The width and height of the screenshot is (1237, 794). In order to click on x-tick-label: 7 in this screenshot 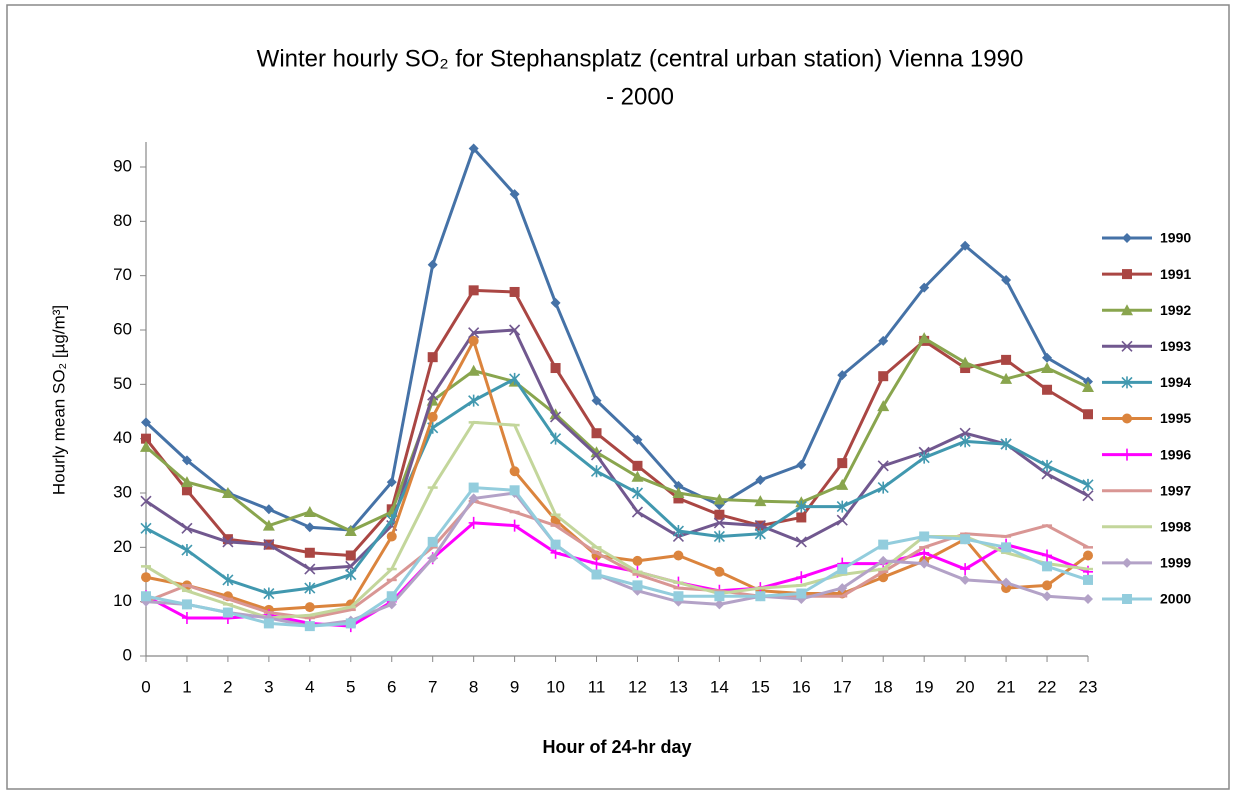, I will do `click(432, 686)`.